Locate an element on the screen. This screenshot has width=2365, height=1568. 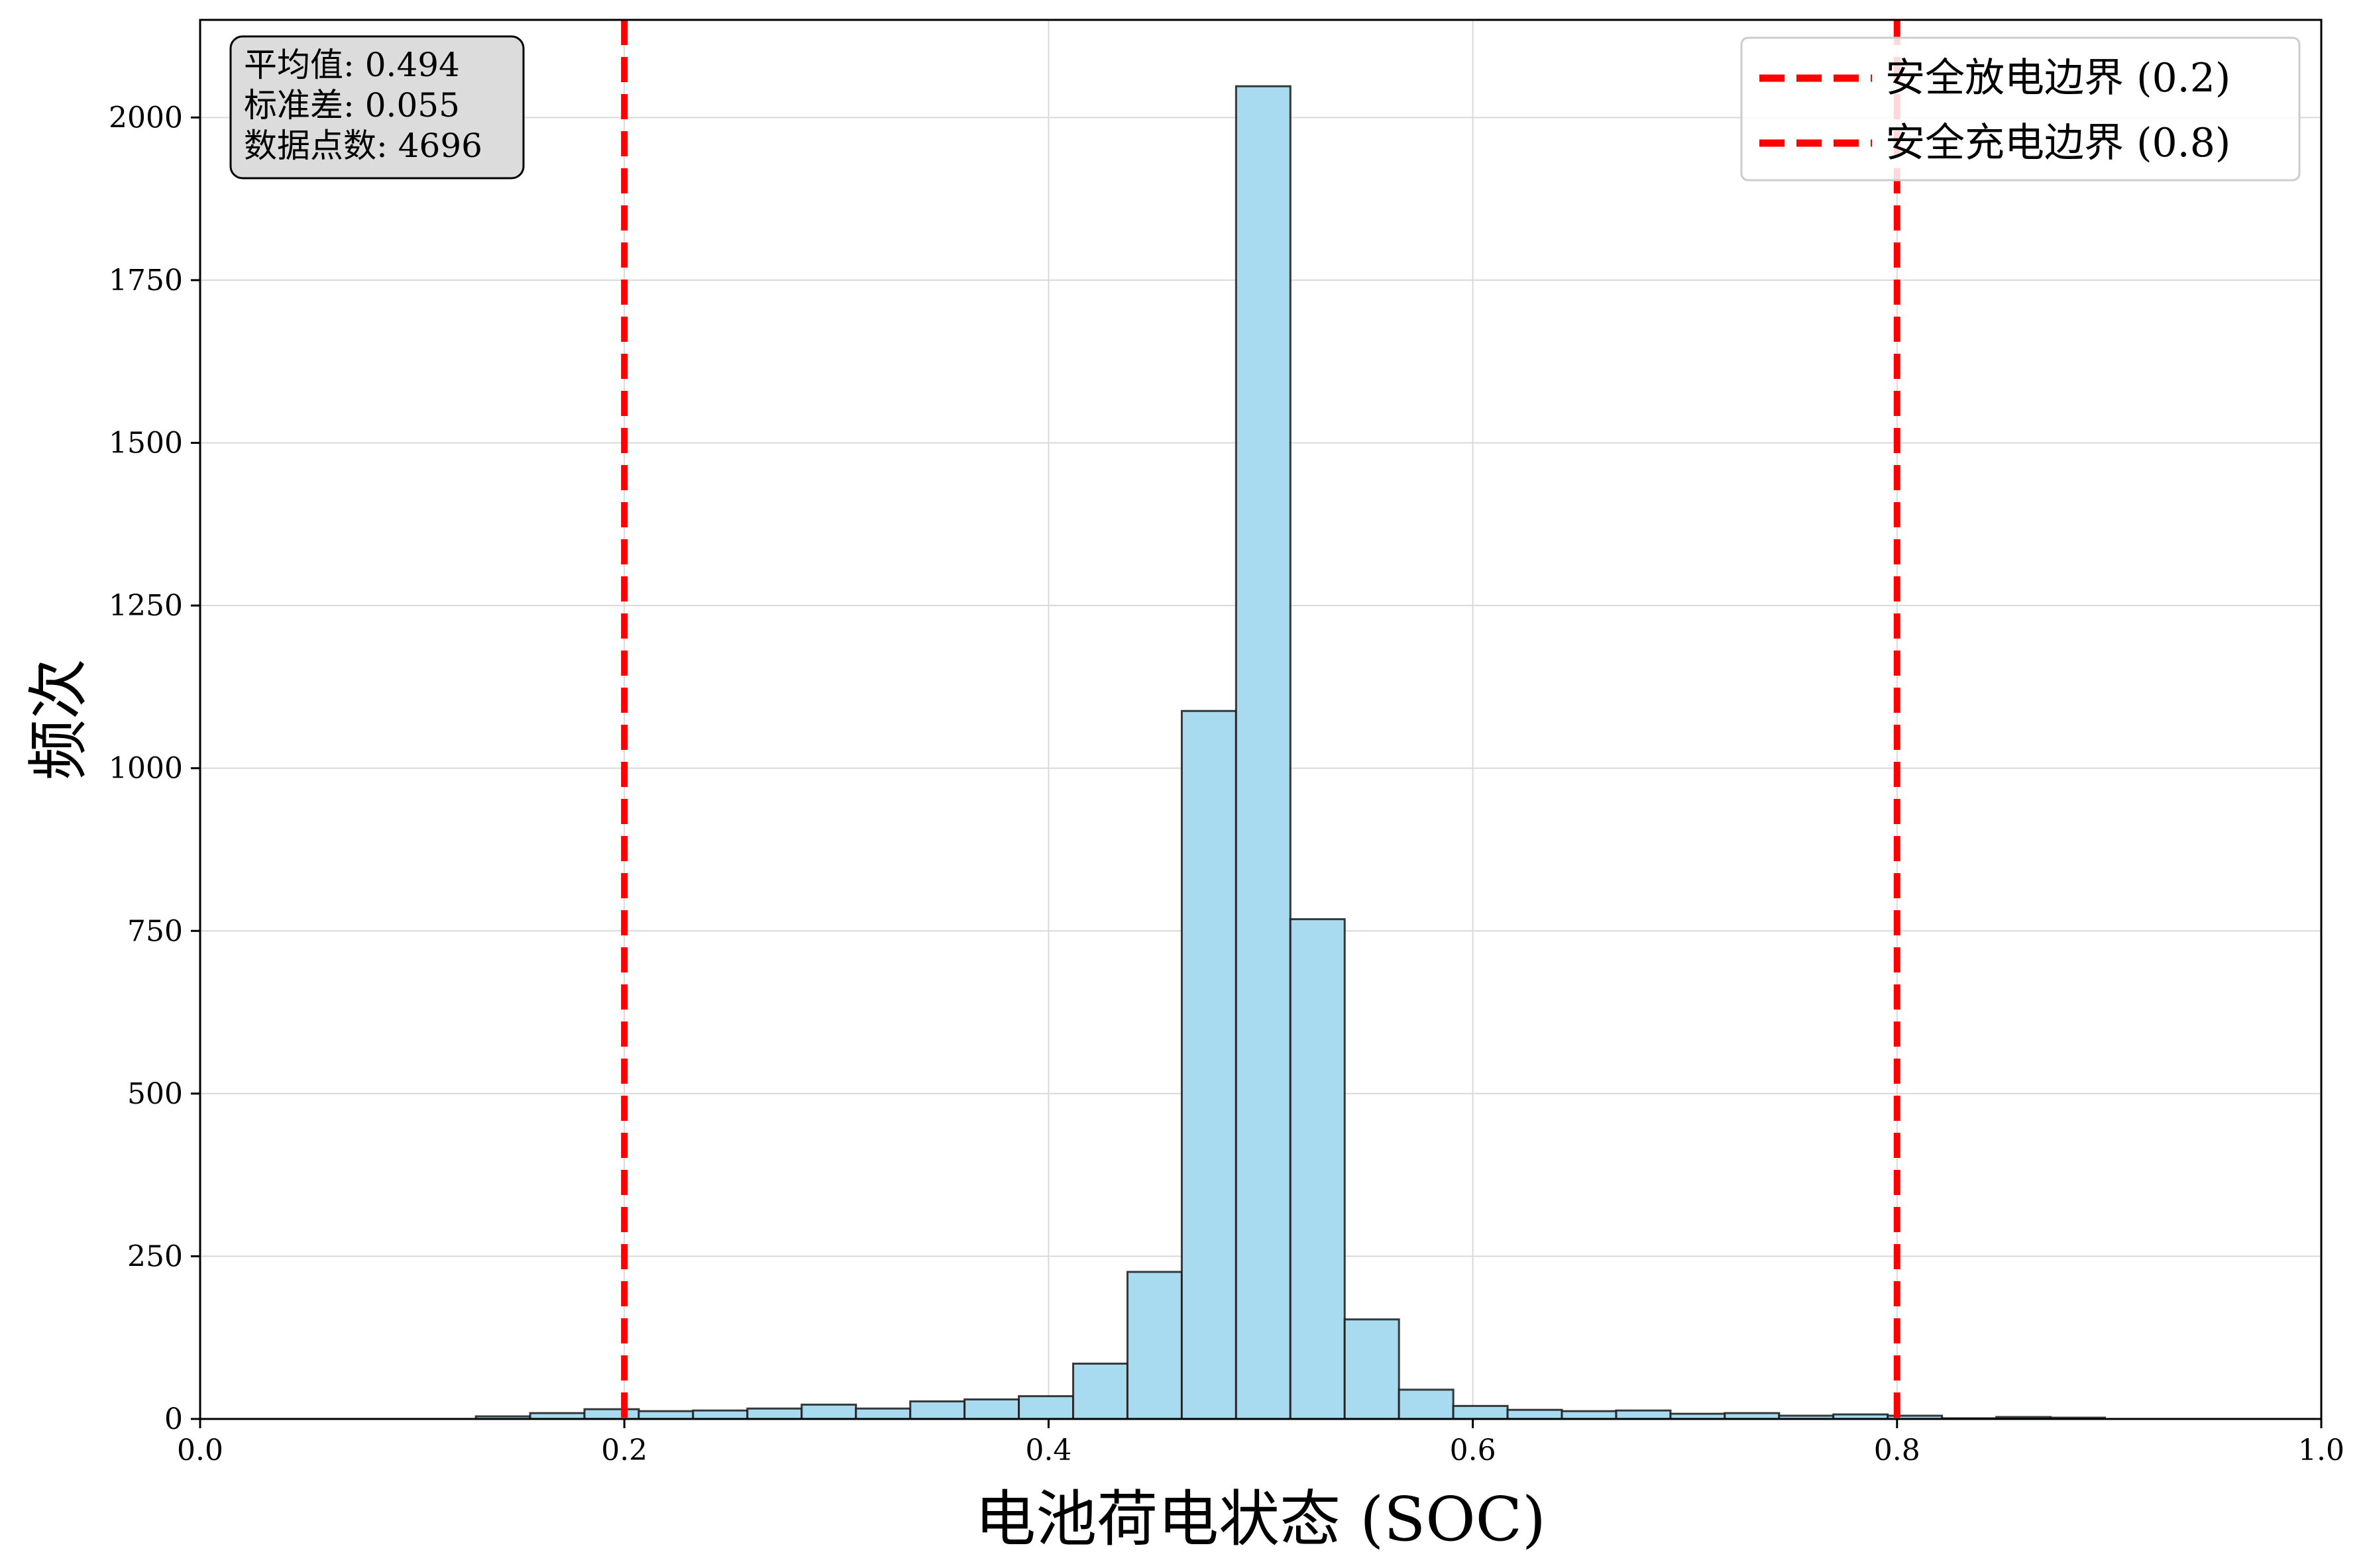
stats-box-background is located at coordinates (377, 107).